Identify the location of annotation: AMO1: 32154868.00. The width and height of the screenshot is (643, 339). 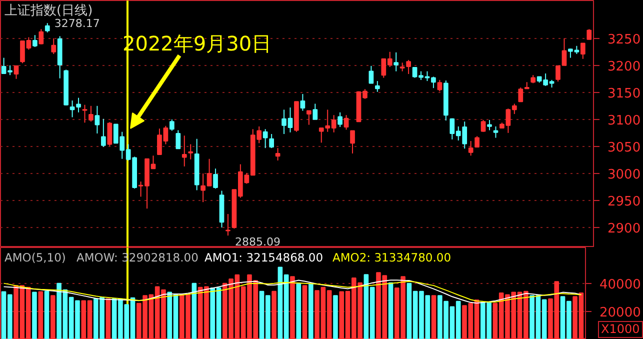
(264, 257).